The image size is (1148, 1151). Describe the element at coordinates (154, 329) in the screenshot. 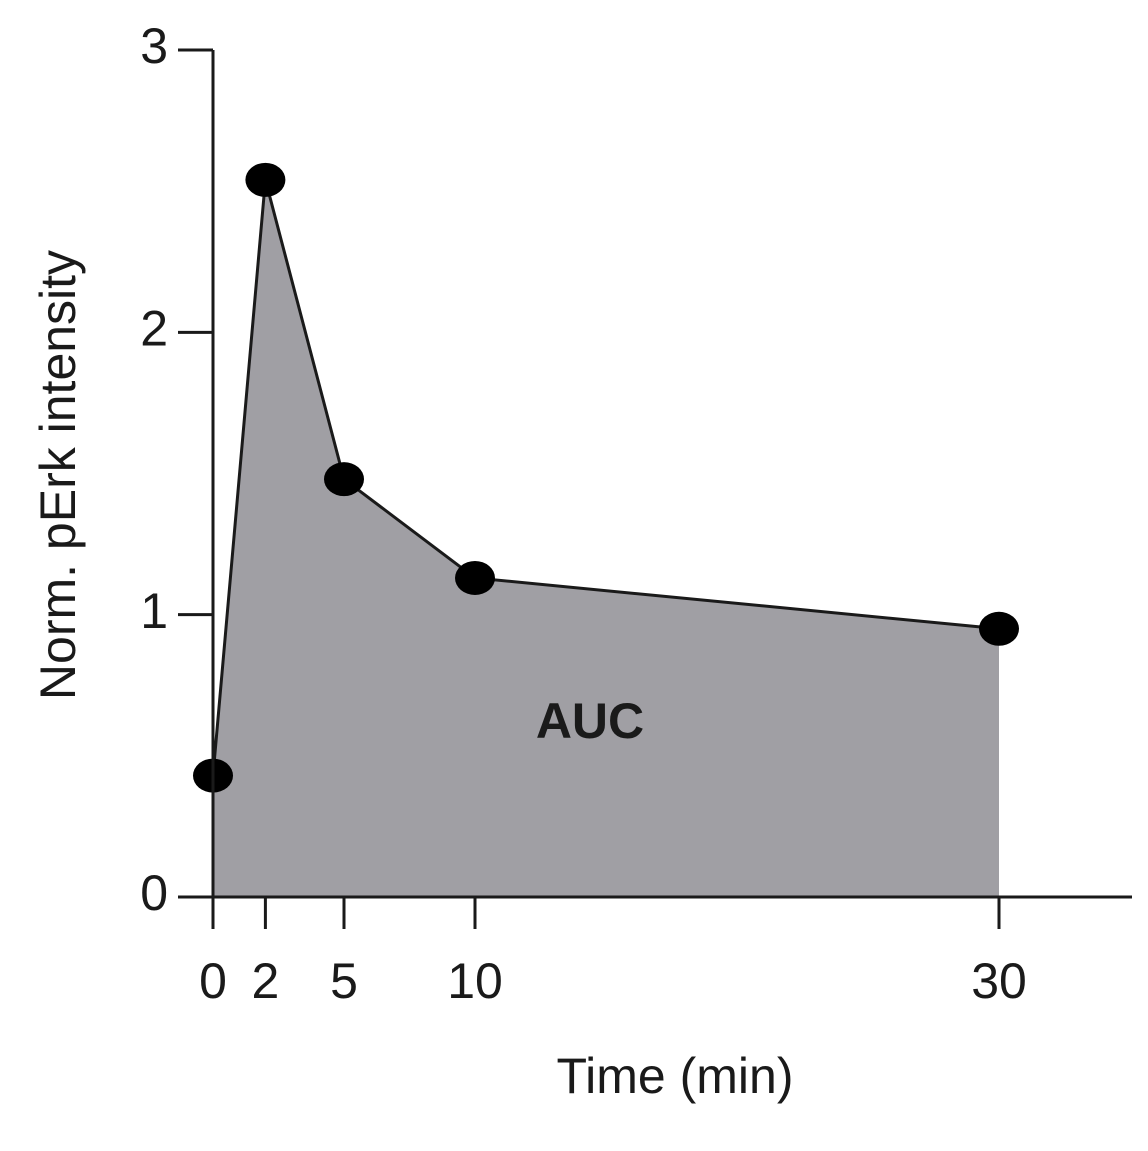

I see `y-tick-label: 2` at that location.